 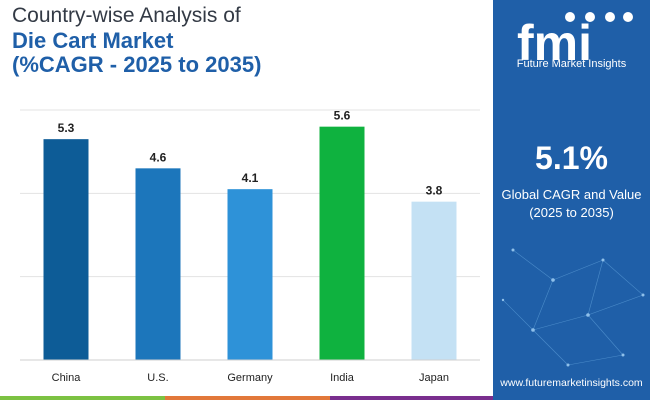 What do you see at coordinates (571, 194) in the screenshot?
I see `global-cagr-label-line-1: Global CAGR and Value` at bounding box center [571, 194].